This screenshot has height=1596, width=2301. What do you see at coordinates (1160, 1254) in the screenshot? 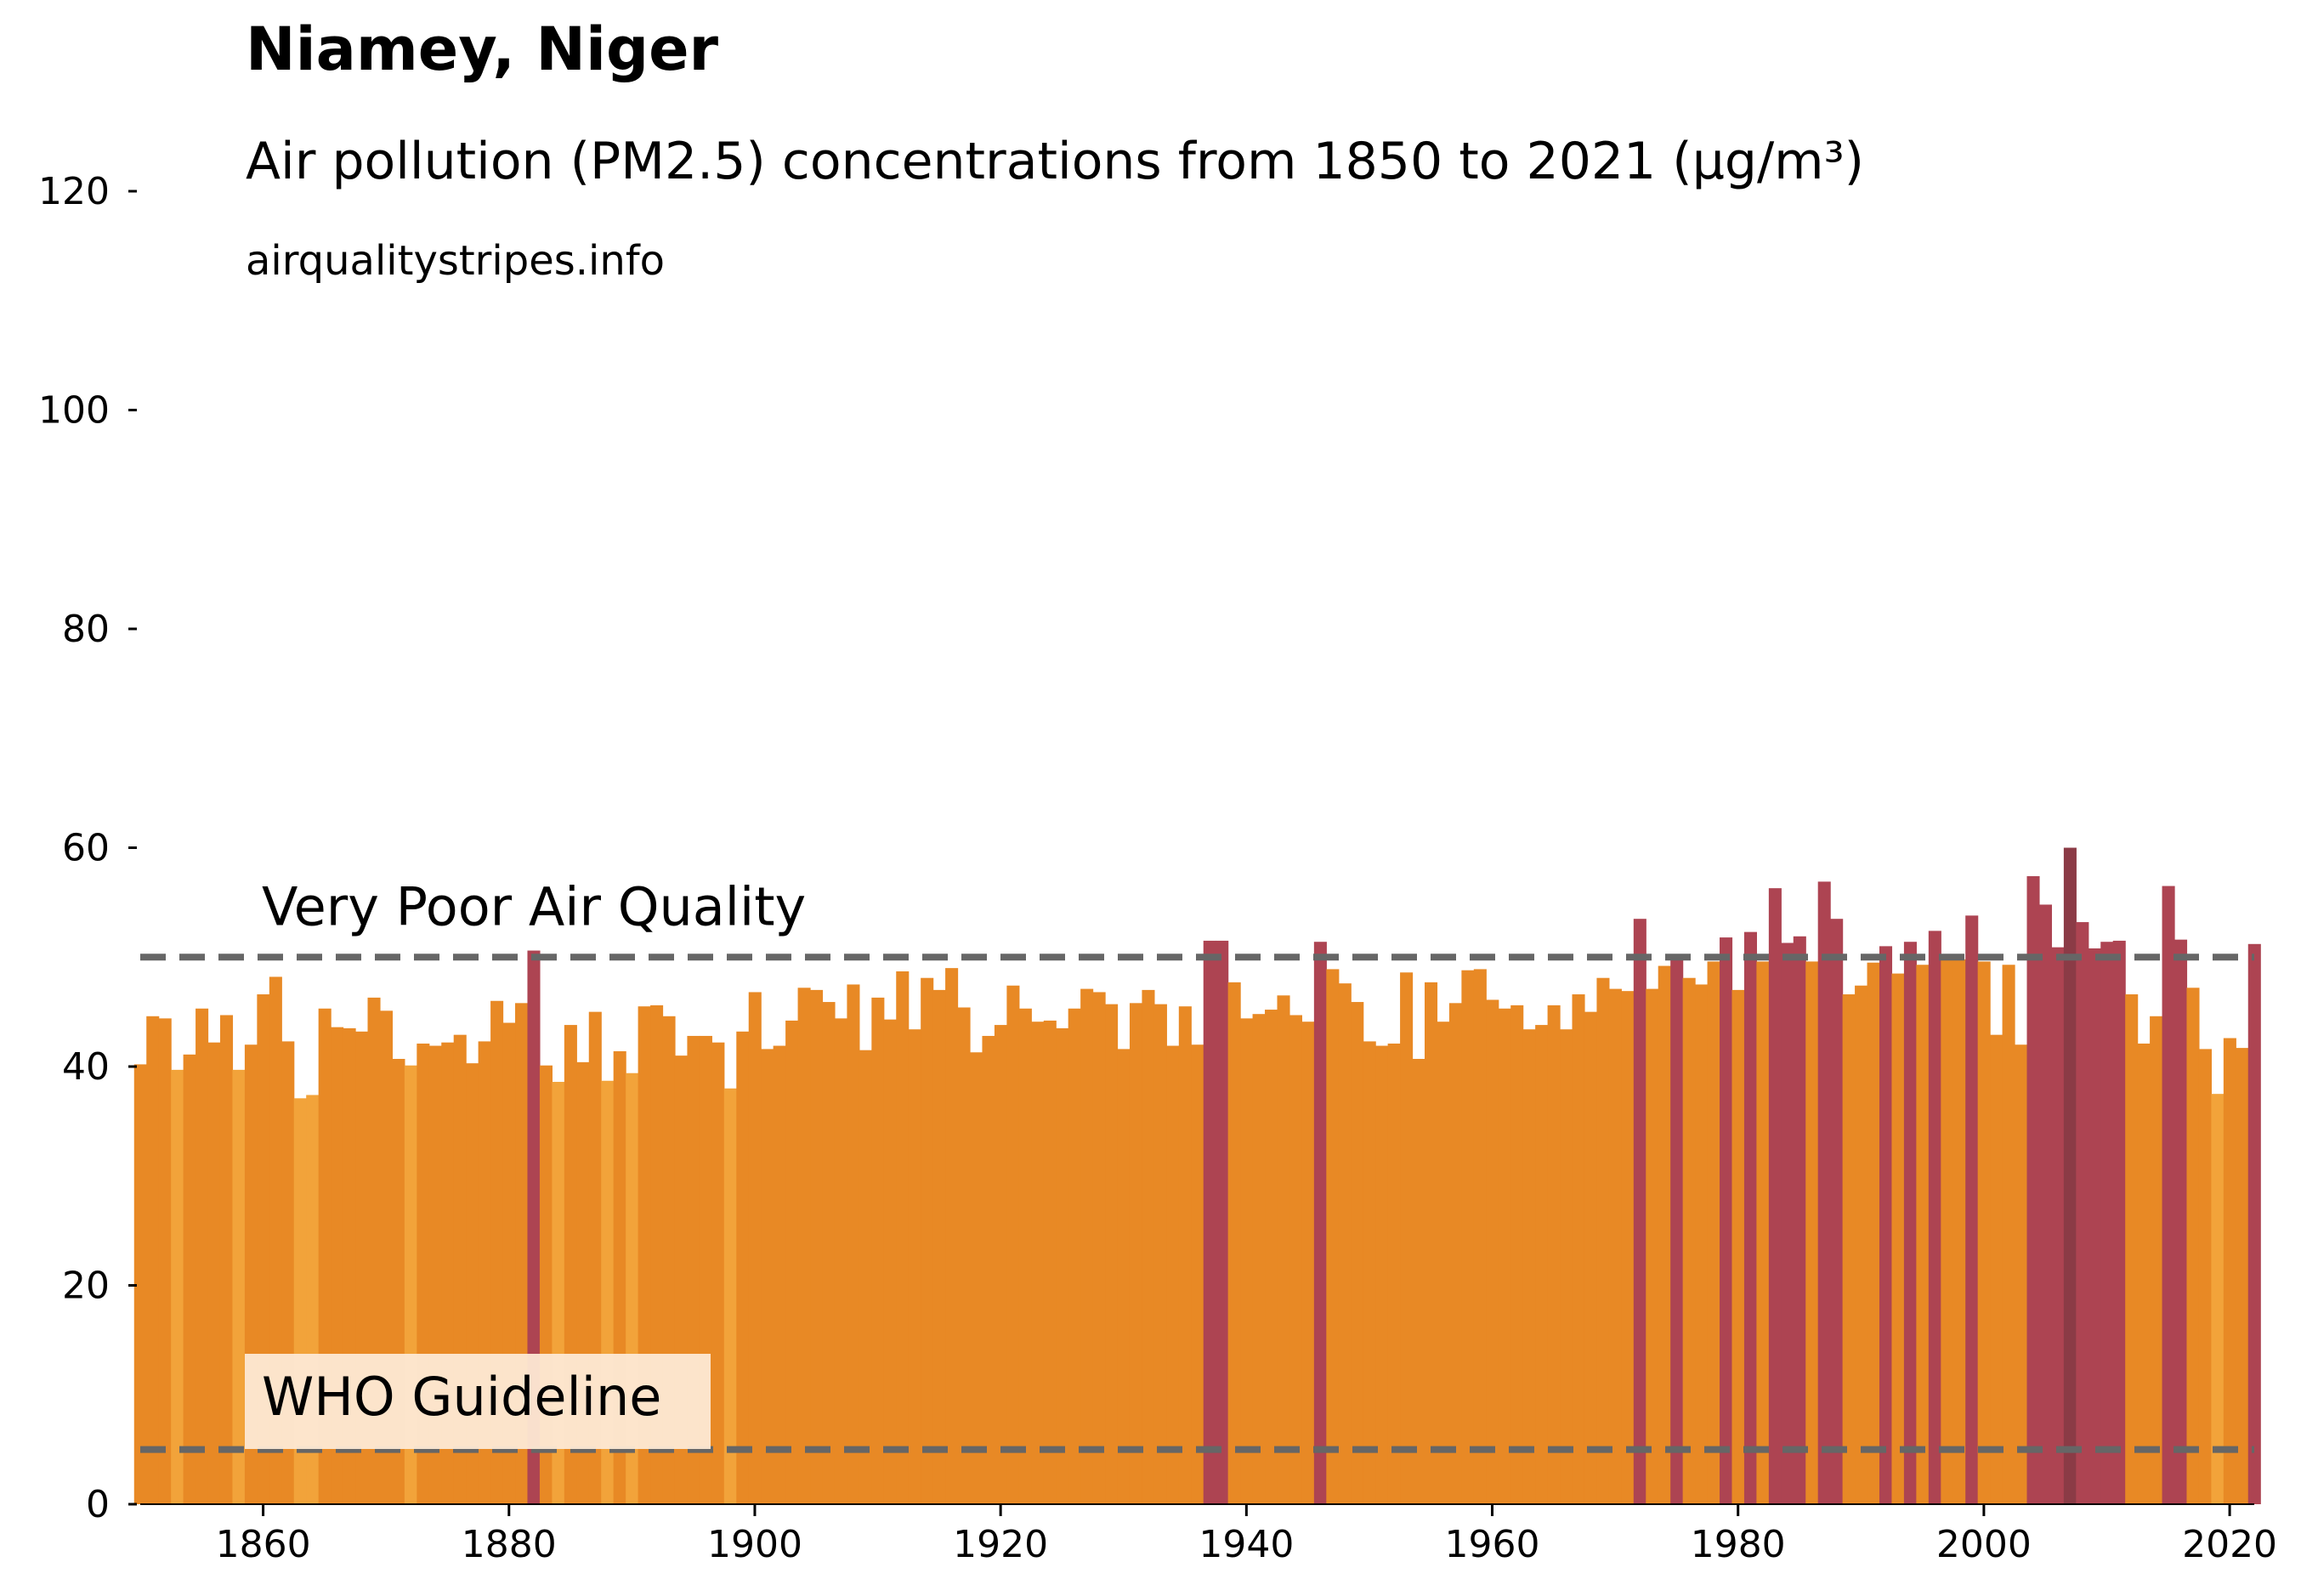
I see `bar-1933` at bounding box center [1160, 1254].